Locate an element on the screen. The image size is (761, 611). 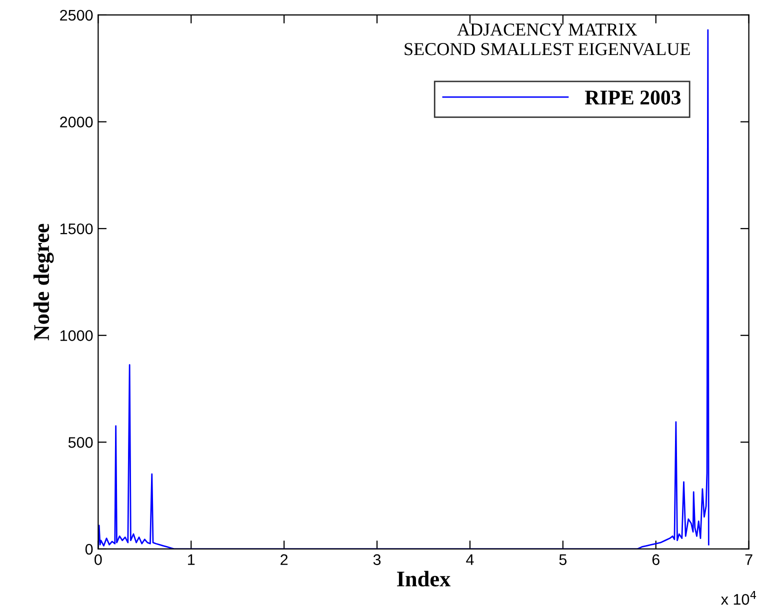
x-tick-label: 6 is located at coordinates (656, 560).